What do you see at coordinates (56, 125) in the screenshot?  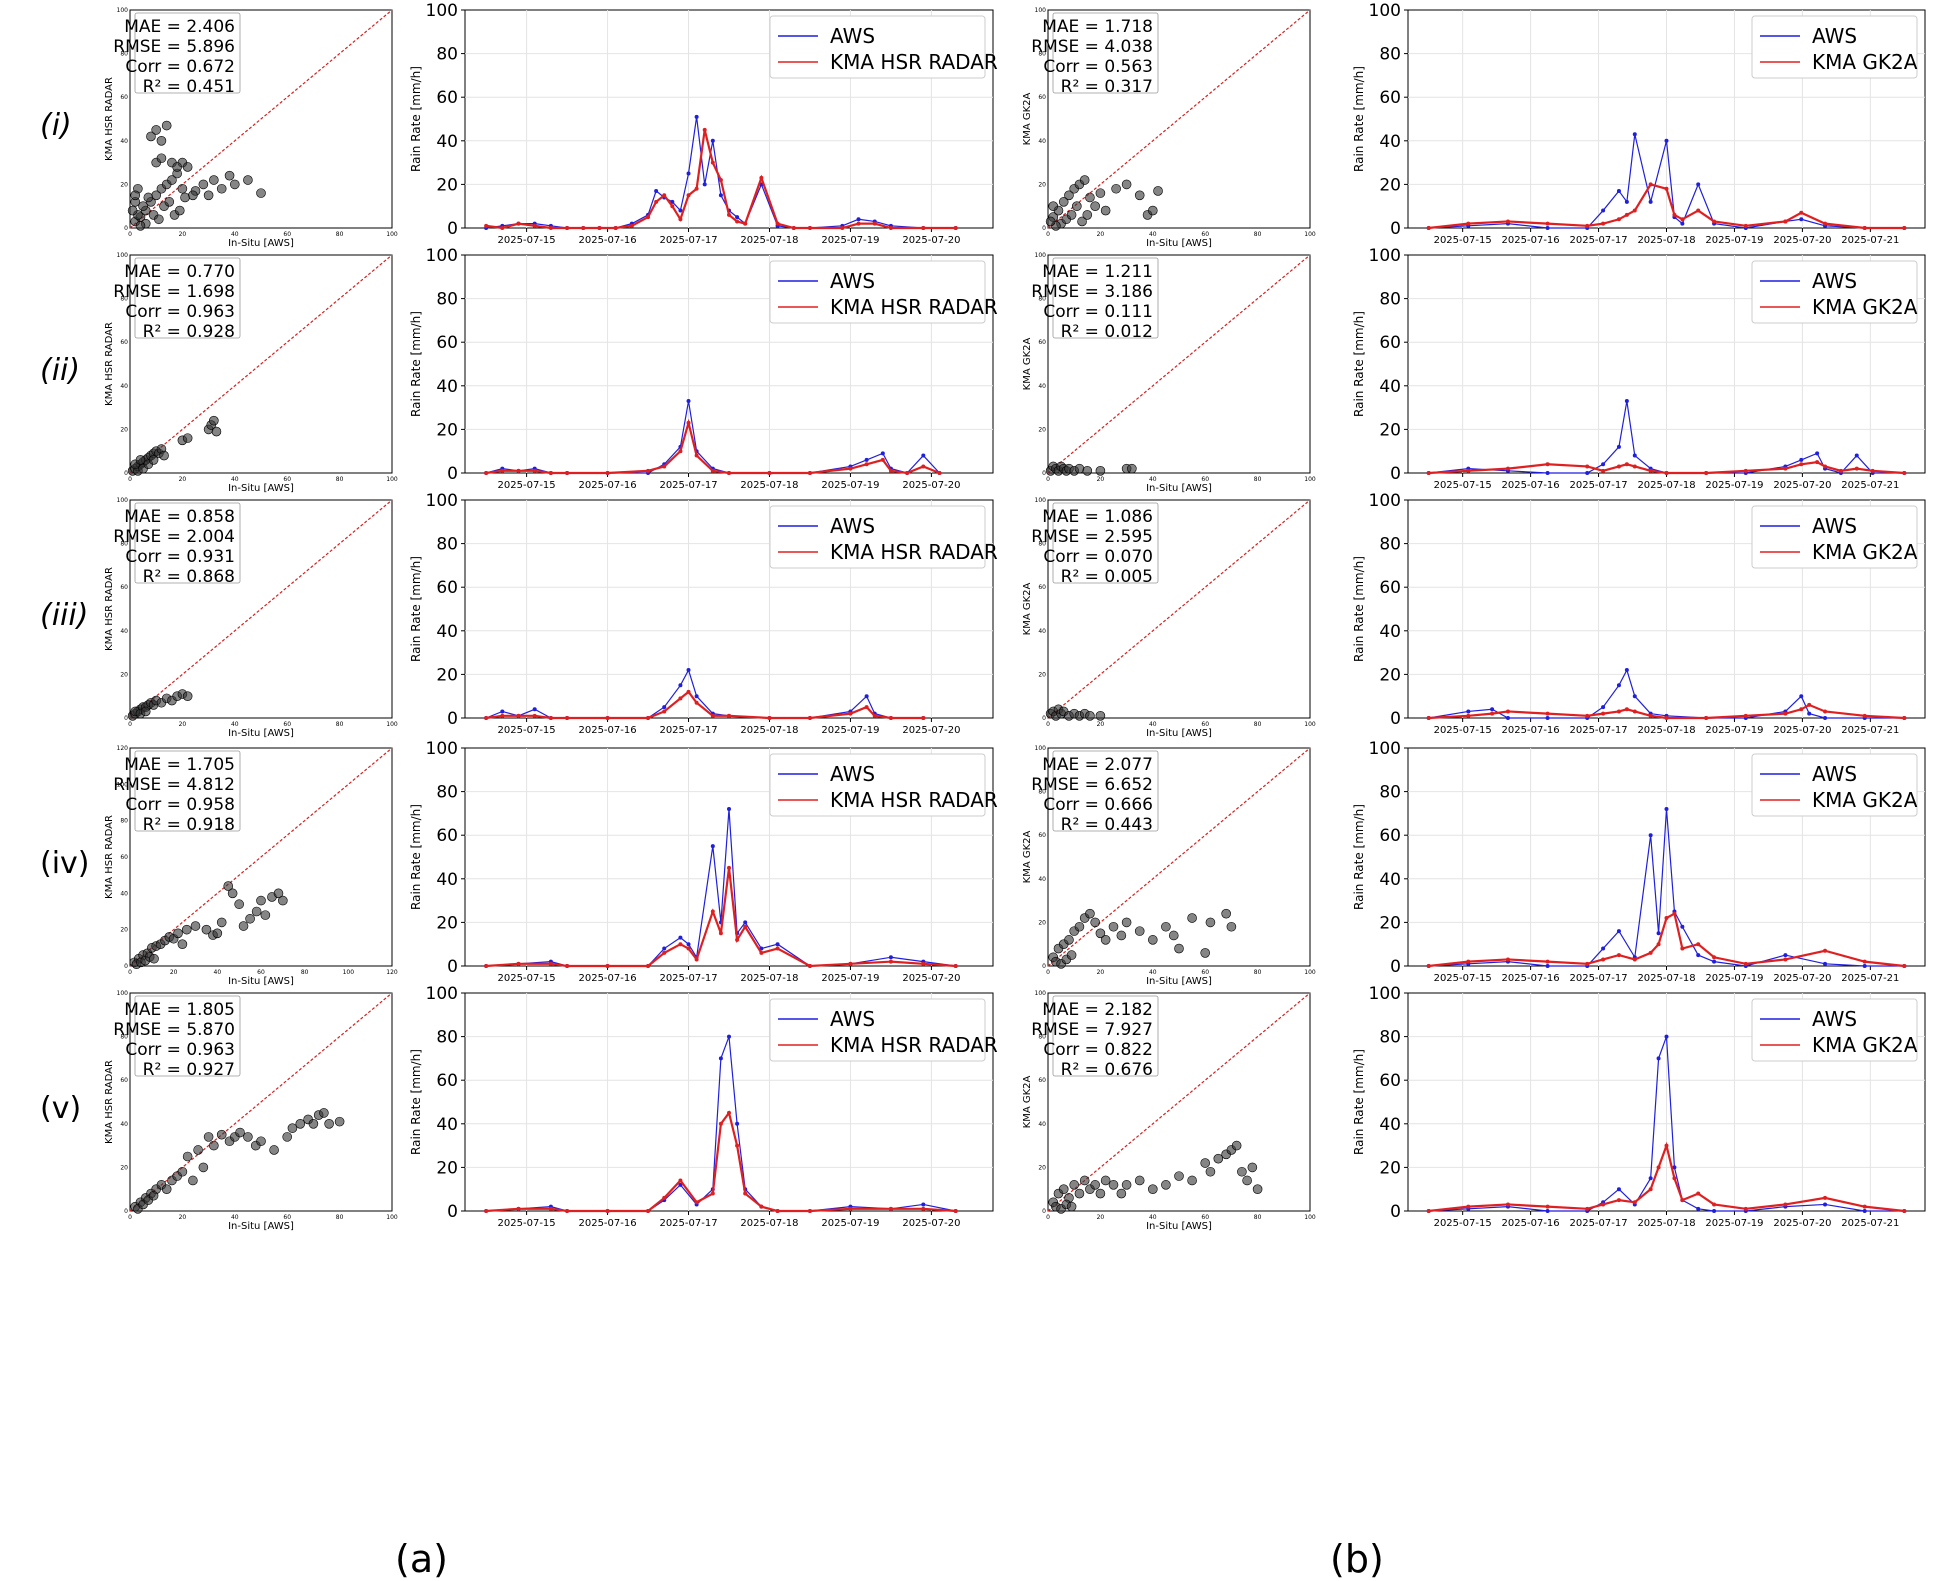 I see `row-label: (i)` at bounding box center [56, 125].